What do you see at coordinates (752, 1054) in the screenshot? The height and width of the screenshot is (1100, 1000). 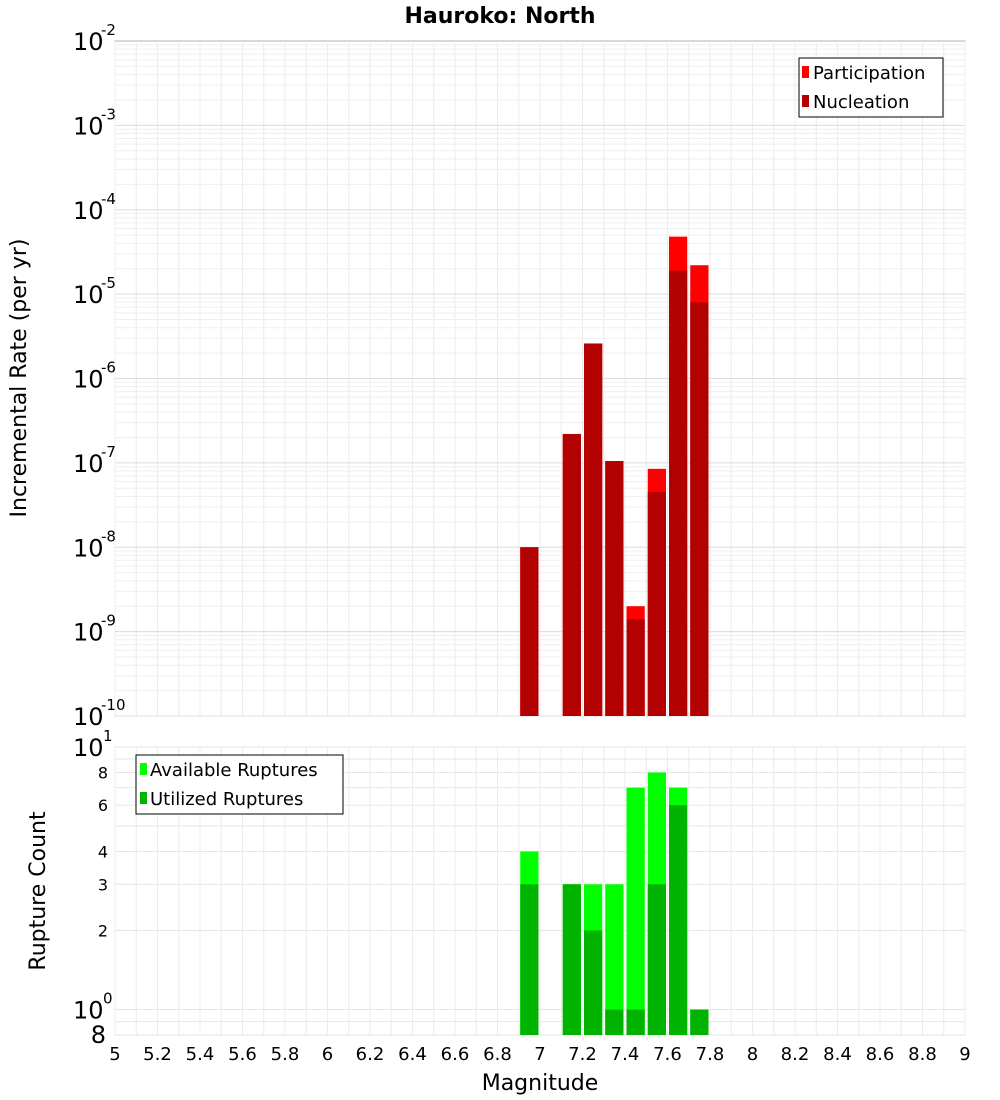 I see `x-tick-label: 8` at bounding box center [752, 1054].